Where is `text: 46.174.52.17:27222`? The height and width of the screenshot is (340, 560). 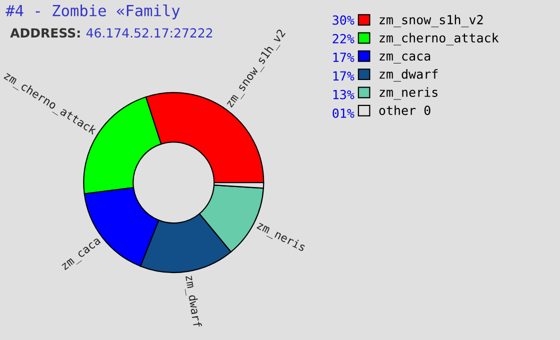
text: 46.174.52.17:27222 is located at coordinates (149, 33).